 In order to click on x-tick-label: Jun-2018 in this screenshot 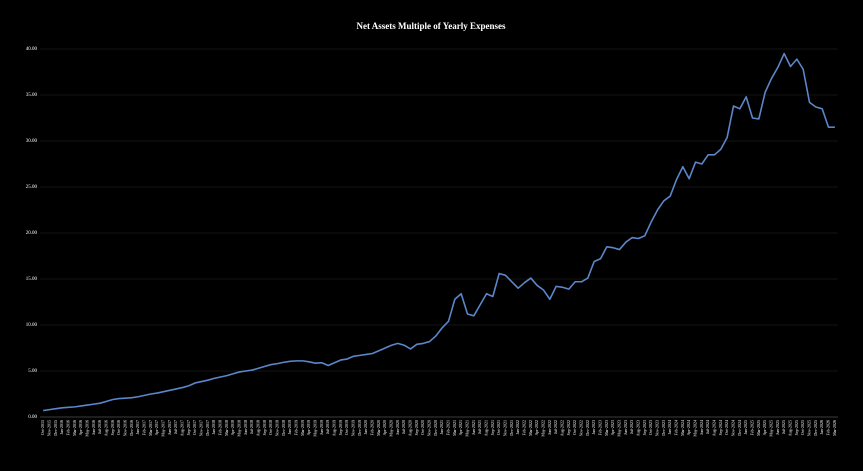, I will do `click(245, 427)`.